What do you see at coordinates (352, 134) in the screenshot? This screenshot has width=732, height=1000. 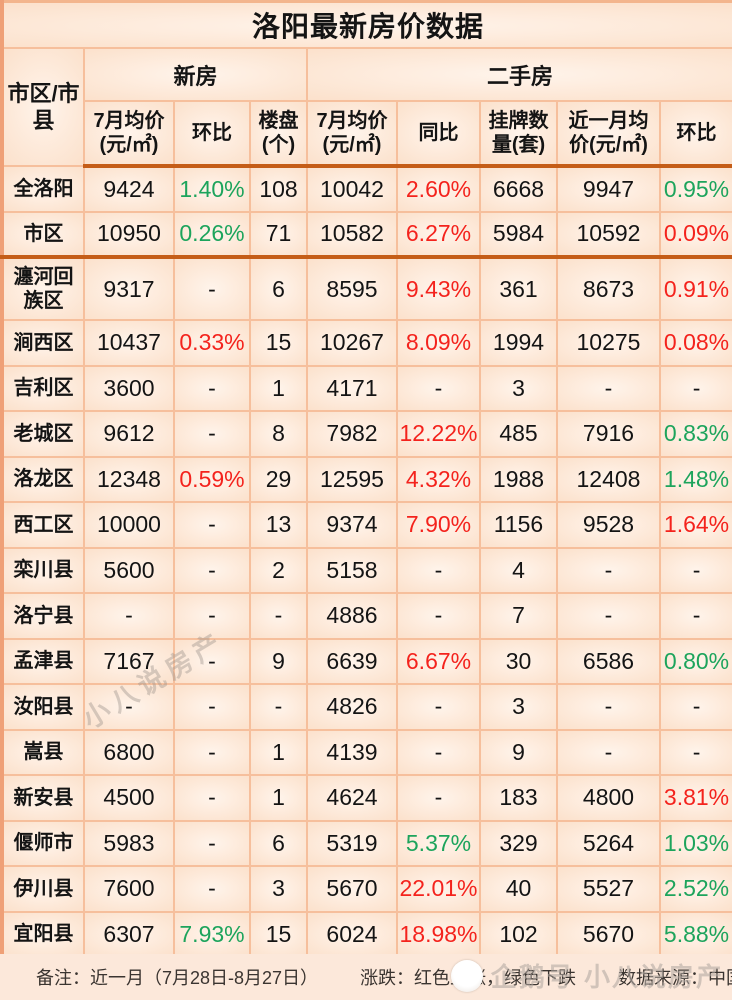 I see `column-header-3: 7月均价 (元/㎡)` at bounding box center [352, 134].